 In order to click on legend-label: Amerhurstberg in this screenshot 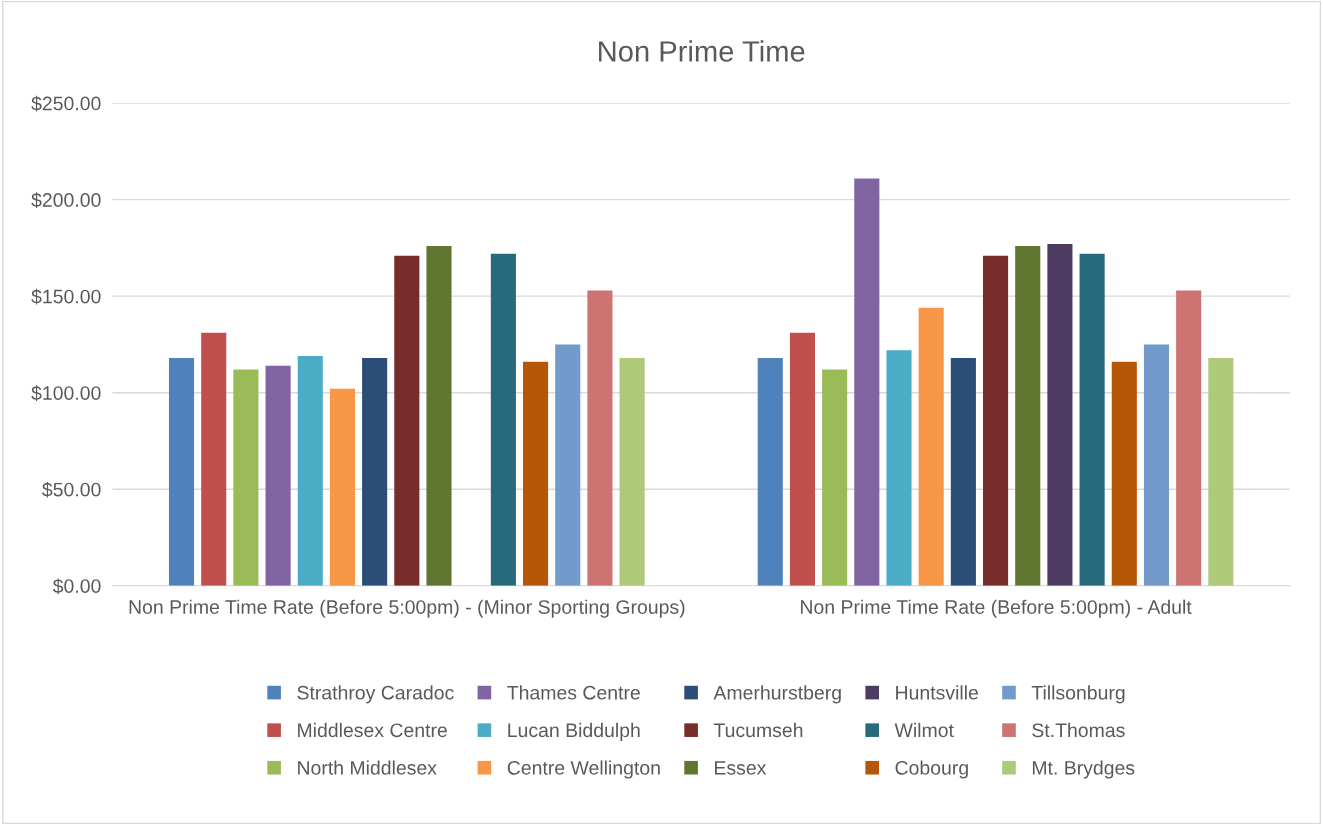, I will do `click(777, 694)`.